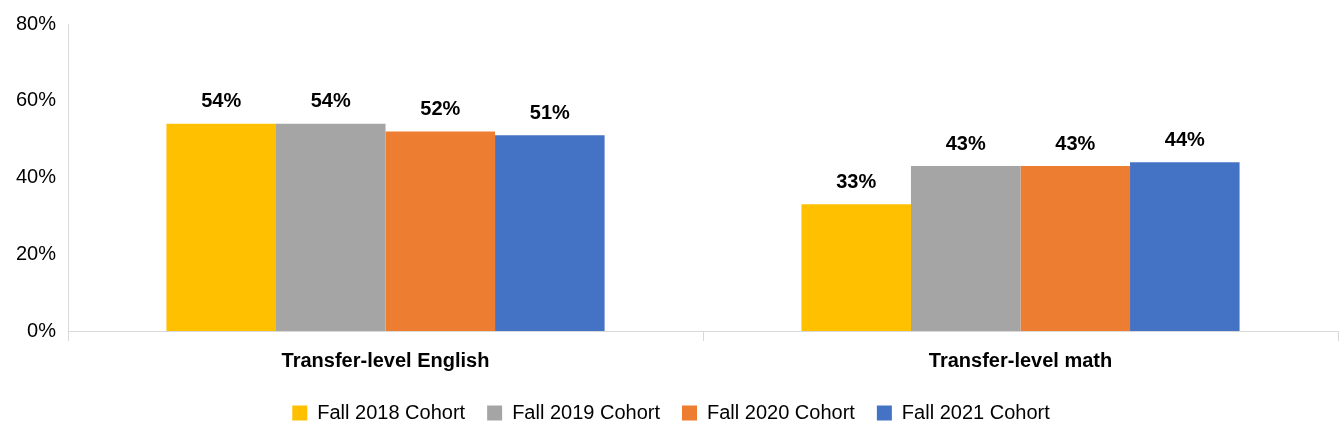 The width and height of the screenshot is (1344, 433). What do you see at coordinates (36, 99) in the screenshot?
I see `y-tick-label: 60%` at bounding box center [36, 99].